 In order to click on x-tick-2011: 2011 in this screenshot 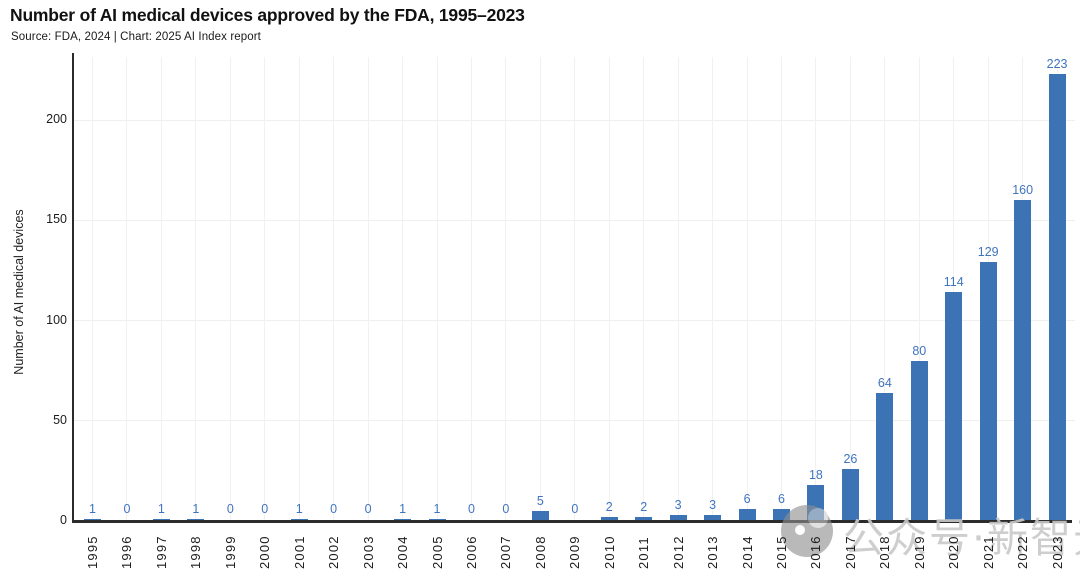, I will do `click(644, 552)`.